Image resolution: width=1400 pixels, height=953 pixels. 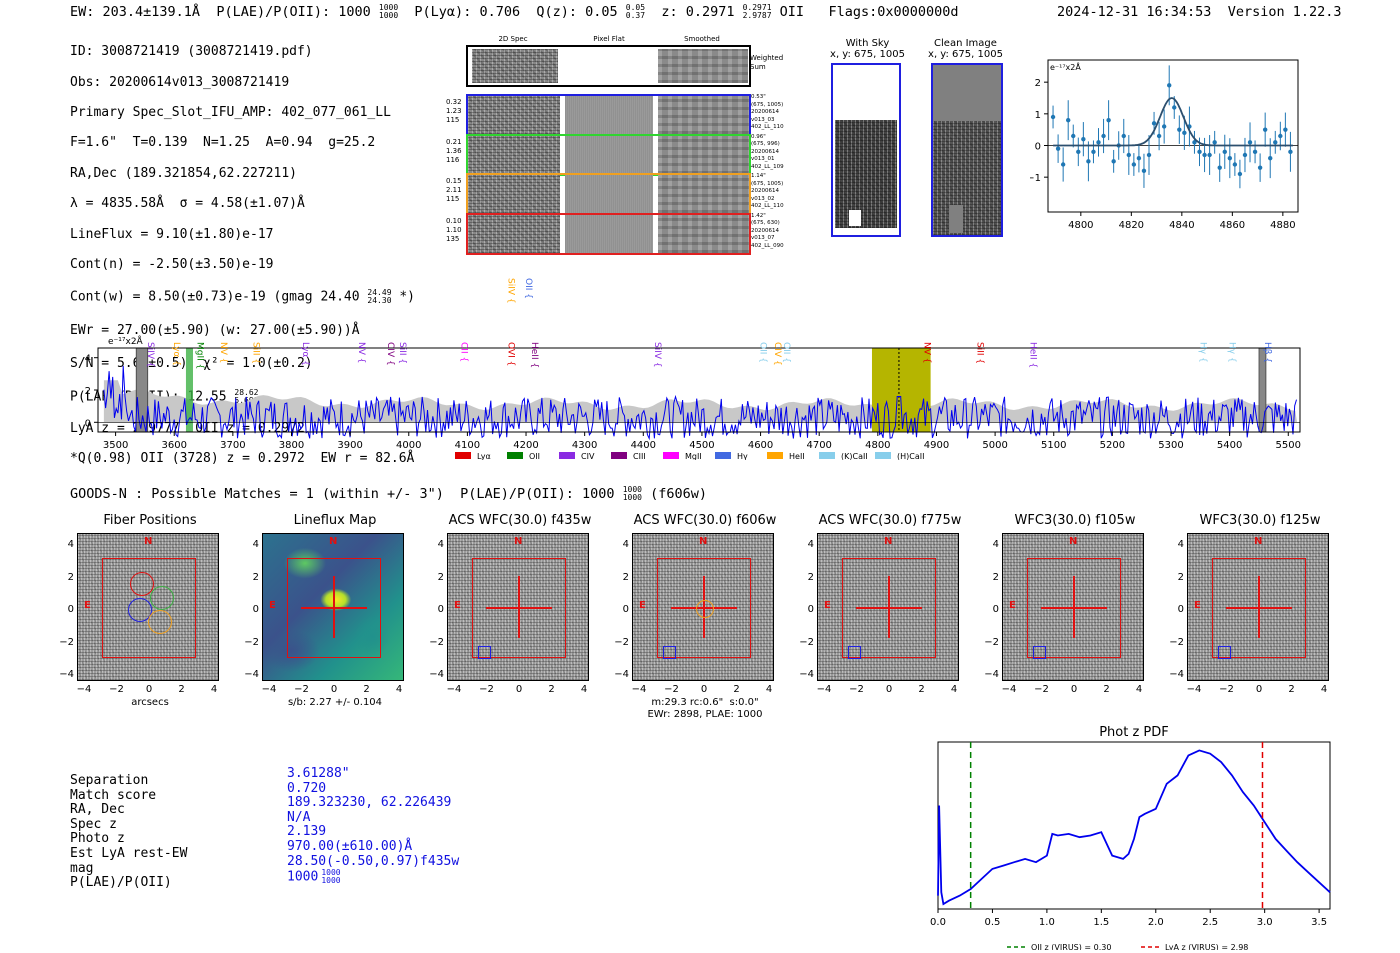 I want to click on info-radec: RA,Dec (189.321854,62.227211), so click(x=183, y=173).